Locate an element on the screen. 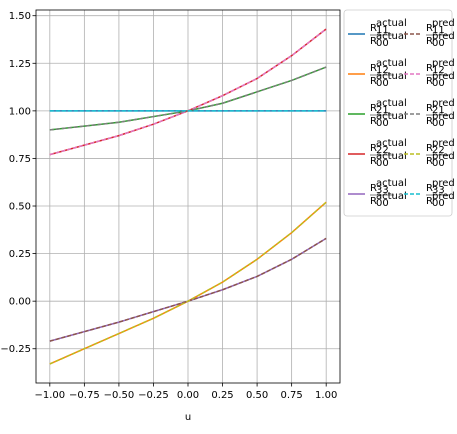 The width and height of the screenshot is (457, 434). y-tick-label: 1.50 is located at coordinates (20, 16).